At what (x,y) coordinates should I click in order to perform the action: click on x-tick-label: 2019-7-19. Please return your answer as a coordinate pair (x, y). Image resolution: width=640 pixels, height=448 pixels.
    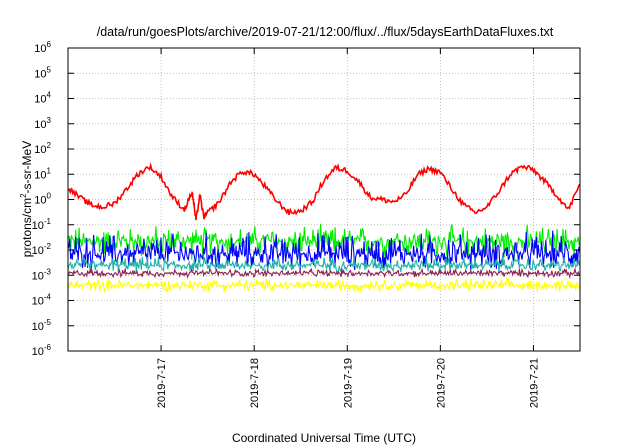
    Looking at the image, I should click on (348, 383).